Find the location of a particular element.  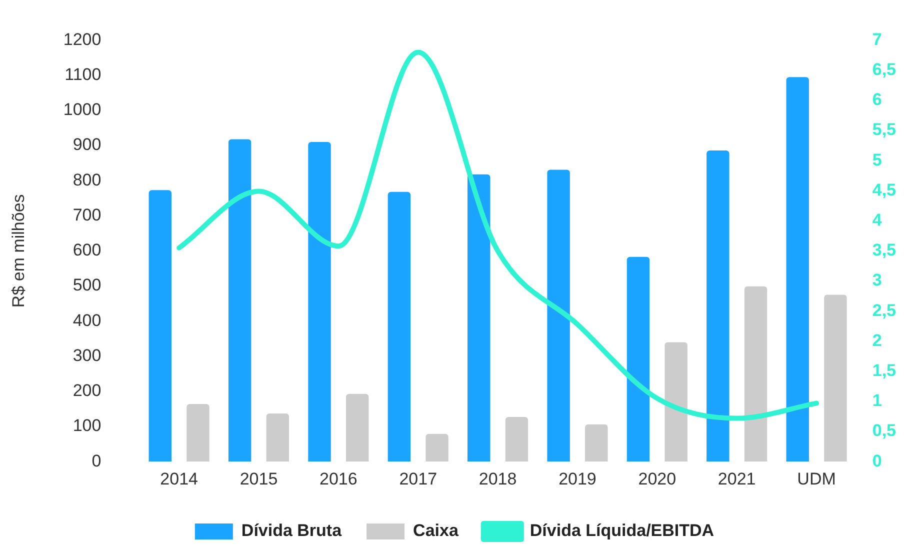

x-tick-label: 2016 is located at coordinates (339, 478).